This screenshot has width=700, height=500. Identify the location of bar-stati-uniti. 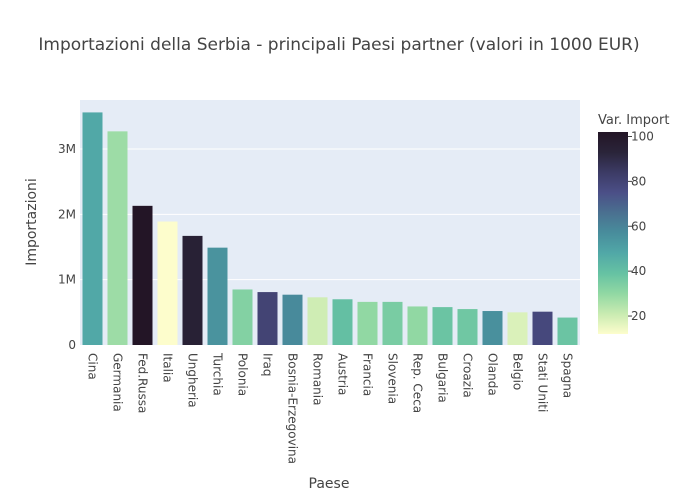
(542, 328).